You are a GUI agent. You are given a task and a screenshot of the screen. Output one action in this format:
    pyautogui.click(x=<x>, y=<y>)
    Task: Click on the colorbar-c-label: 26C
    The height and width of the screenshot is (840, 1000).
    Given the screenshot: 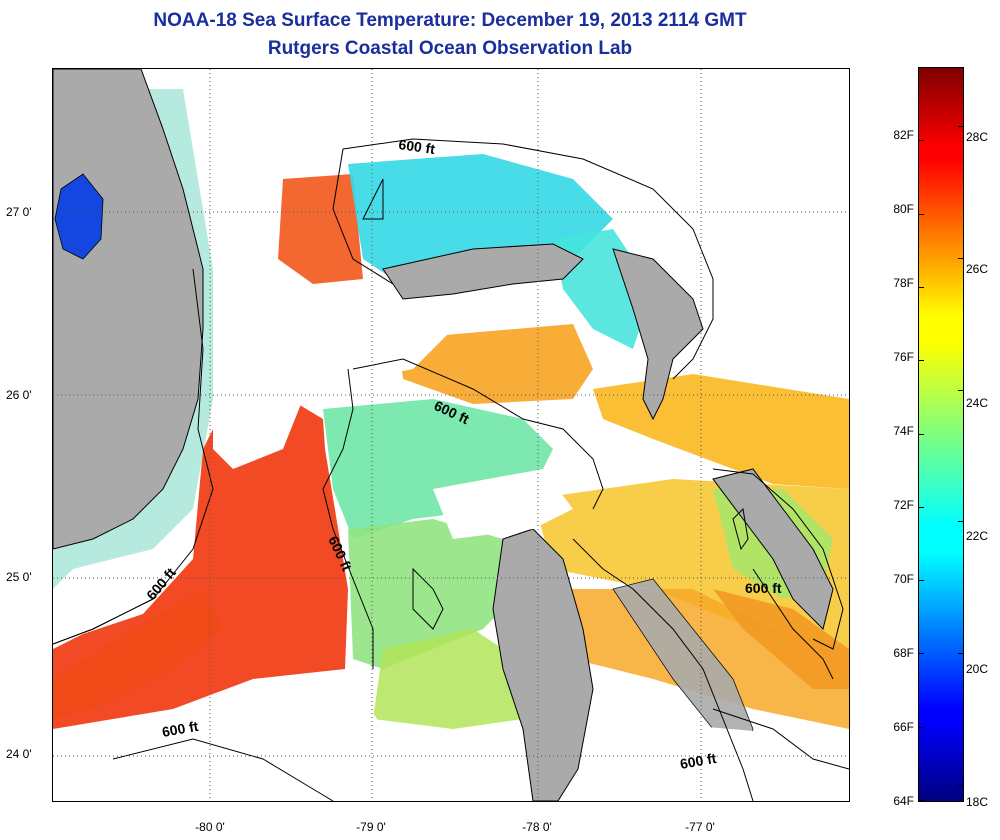 What is the action you would take?
    pyautogui.click(x=977, y=269)
    